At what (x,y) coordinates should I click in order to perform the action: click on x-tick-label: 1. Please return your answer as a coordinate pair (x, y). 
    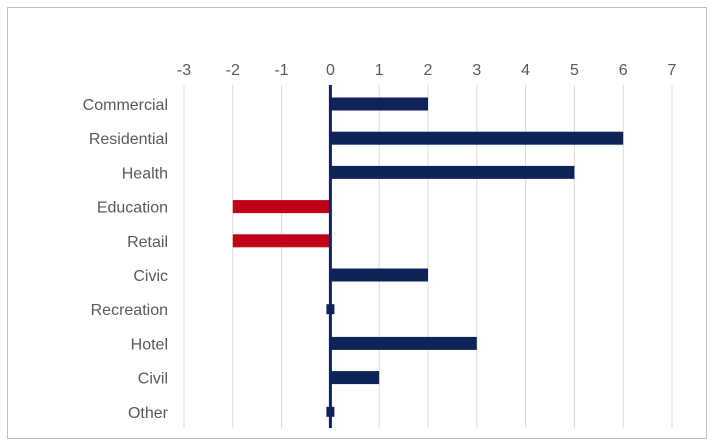
    Looking at the image, I should click on (379, 70).